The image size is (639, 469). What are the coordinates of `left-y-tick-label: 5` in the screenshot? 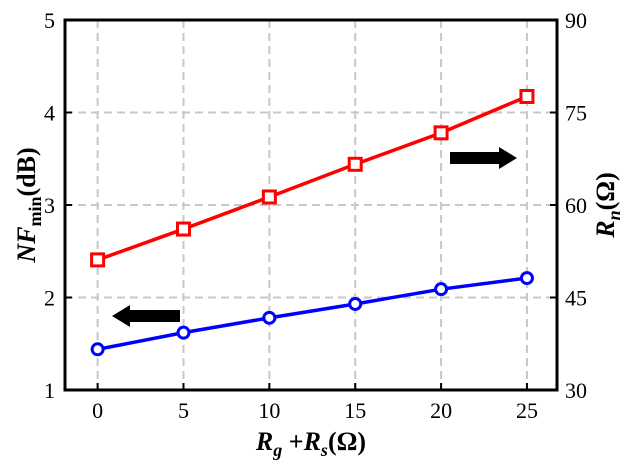 It's located at (49, 20).